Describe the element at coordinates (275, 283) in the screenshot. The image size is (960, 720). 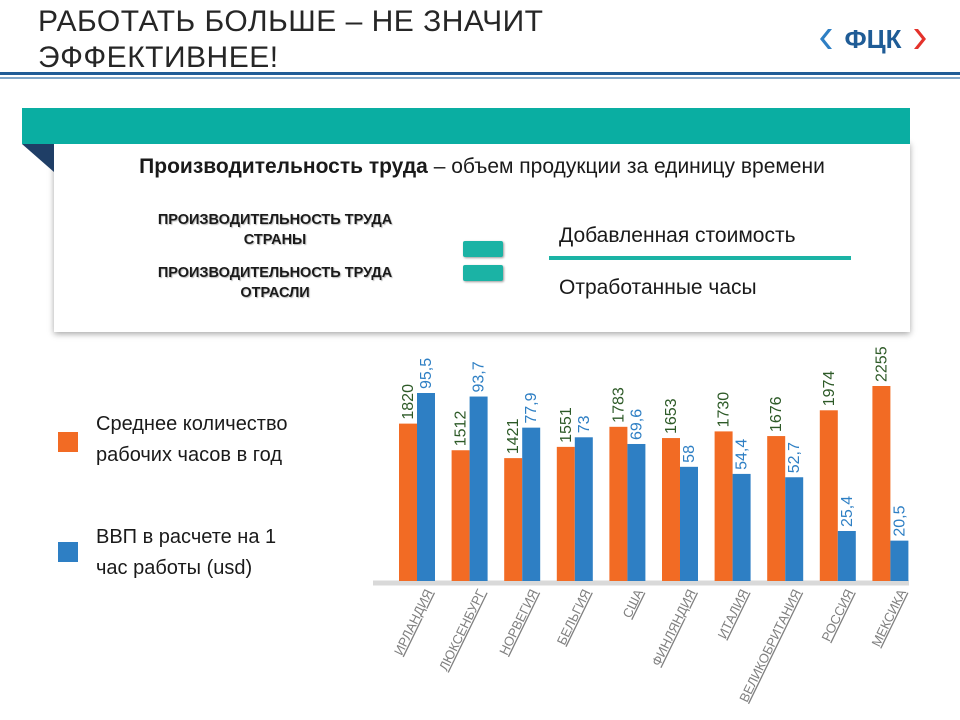
I see `industry-productivity-label: ПРОИЗВОДИТЕЛЬНОСТЬ ТРУДА ОТРАСЛИ` at that location.